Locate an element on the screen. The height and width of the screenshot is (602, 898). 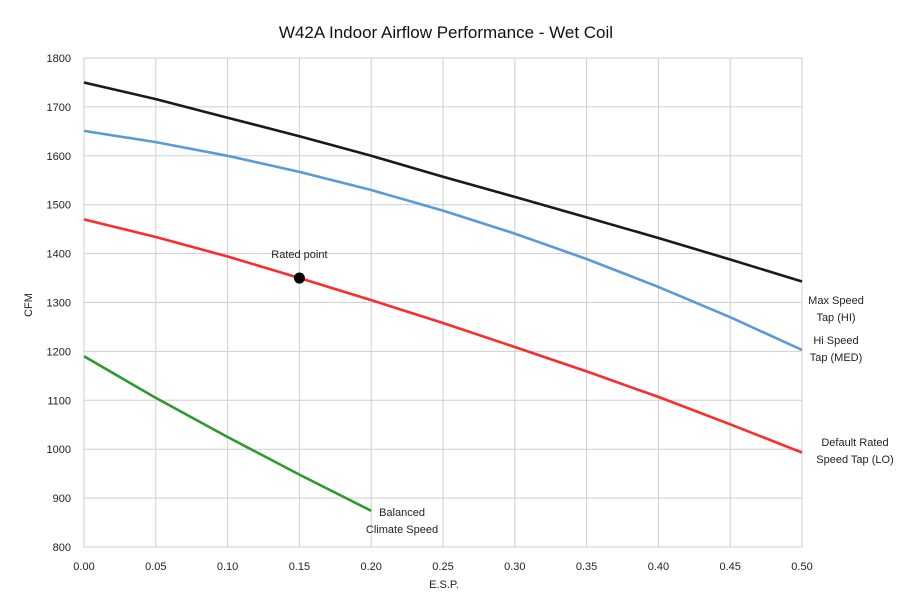
x-tick-label: 0.05 is located at coordinates (155, 567).